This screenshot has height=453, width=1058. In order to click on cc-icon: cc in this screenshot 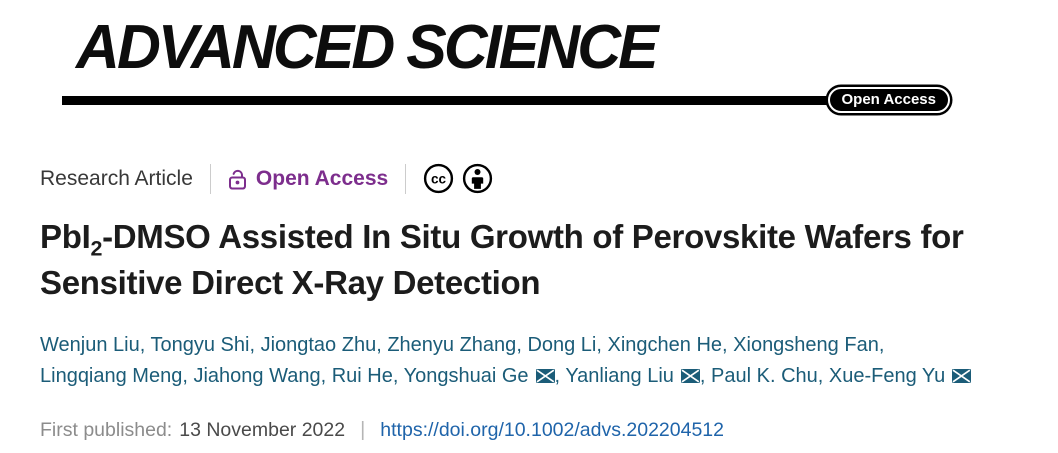, I will do `click(439, 178)`.